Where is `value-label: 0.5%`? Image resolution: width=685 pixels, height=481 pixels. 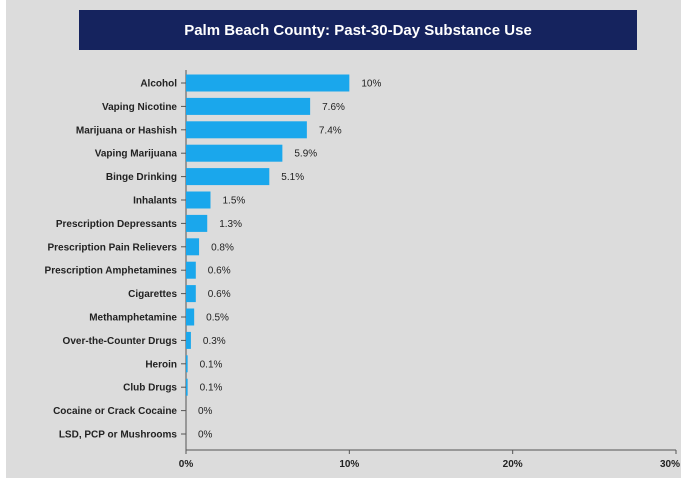
value-label: 0.5% is located at coordinates (217, 318).